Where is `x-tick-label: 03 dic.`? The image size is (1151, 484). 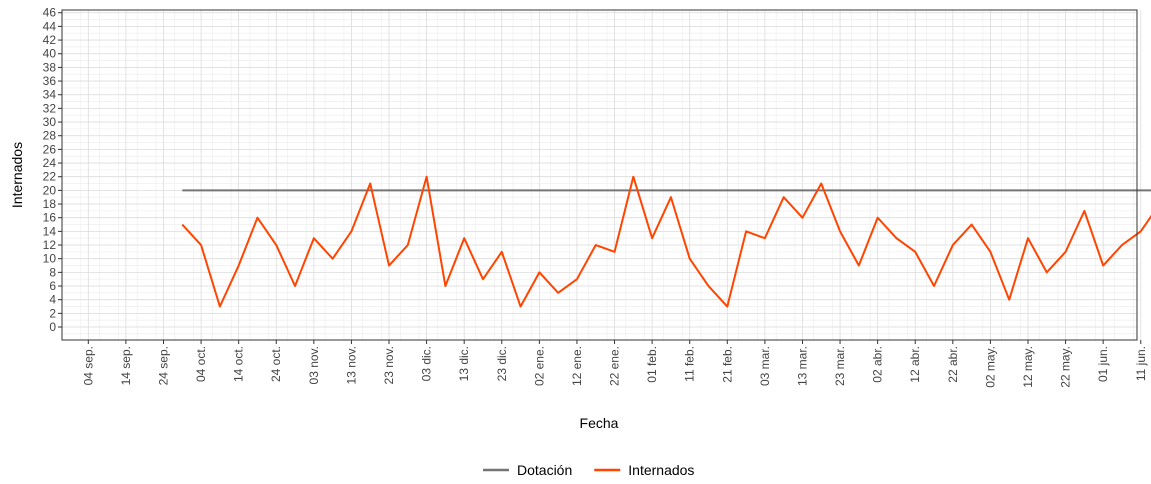
x-tick-label: 03 dic. is located at coordinates (427, 363).